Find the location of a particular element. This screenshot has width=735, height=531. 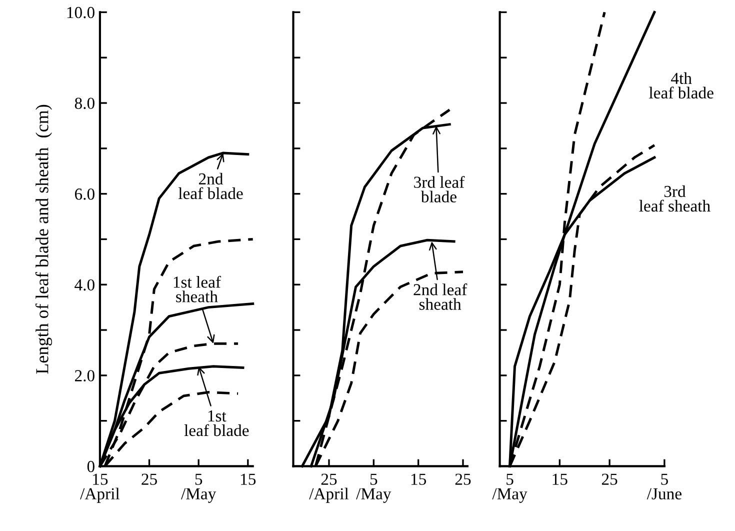

x-tick-label: 15 /April is located at coordinates (100, 488).